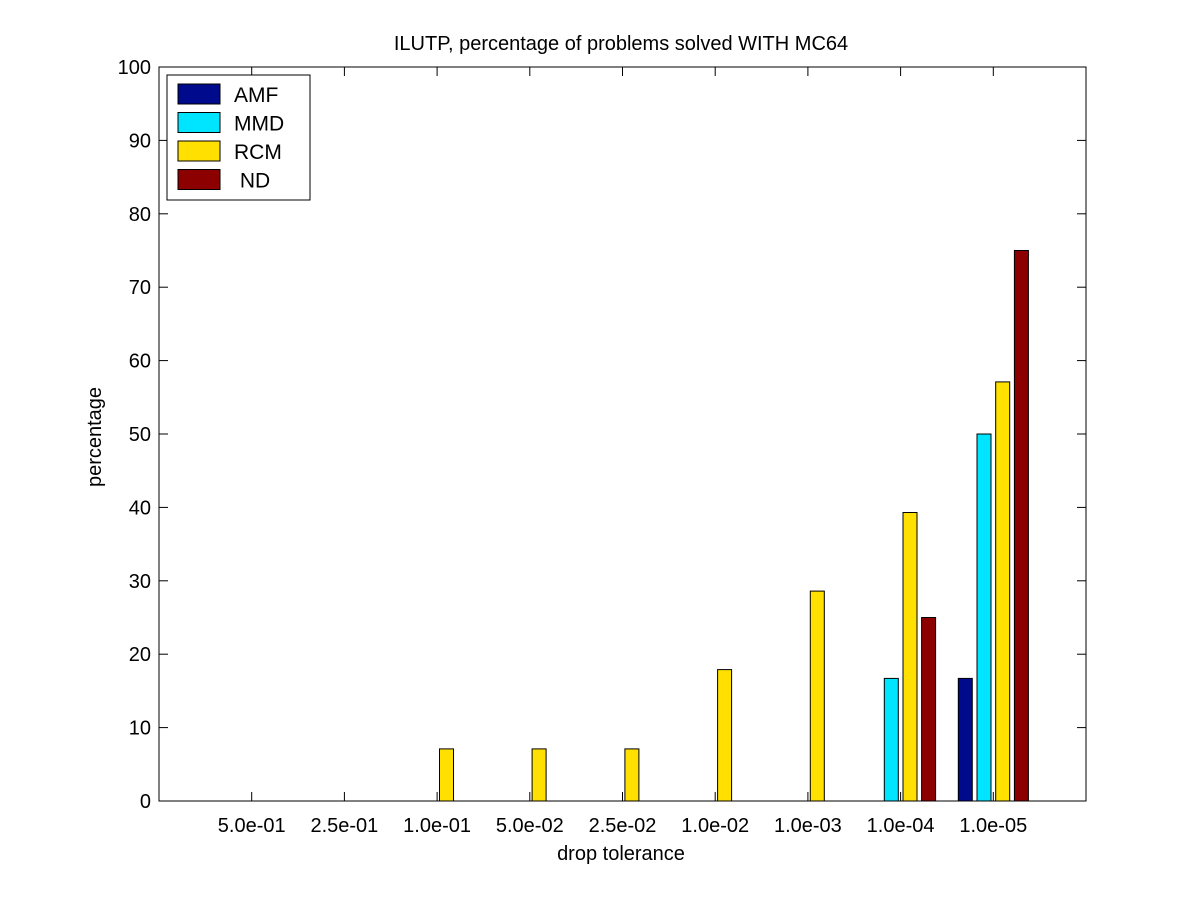 The width and height of the screenshot is (1200, 900). What do you see at coordinates (437, 826) in the screenshot?
I see `x-tick-label: 1.0e-01` at bounding box center [437, 826].